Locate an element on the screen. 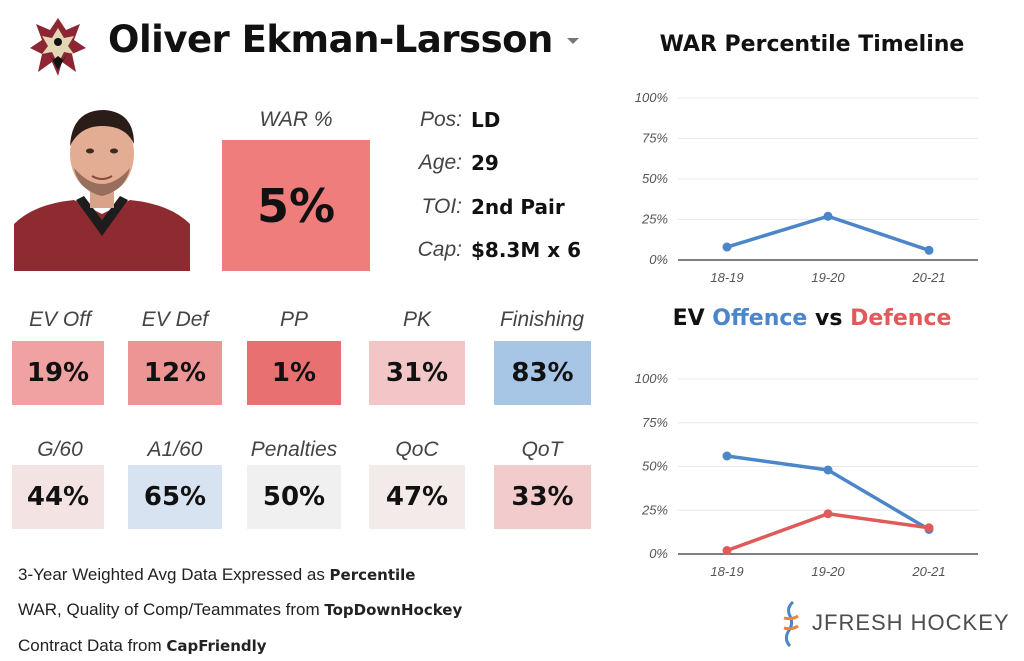  footnote-text: WAR, Quality of Comp/Teammates from is located at coordinates (171, 609).